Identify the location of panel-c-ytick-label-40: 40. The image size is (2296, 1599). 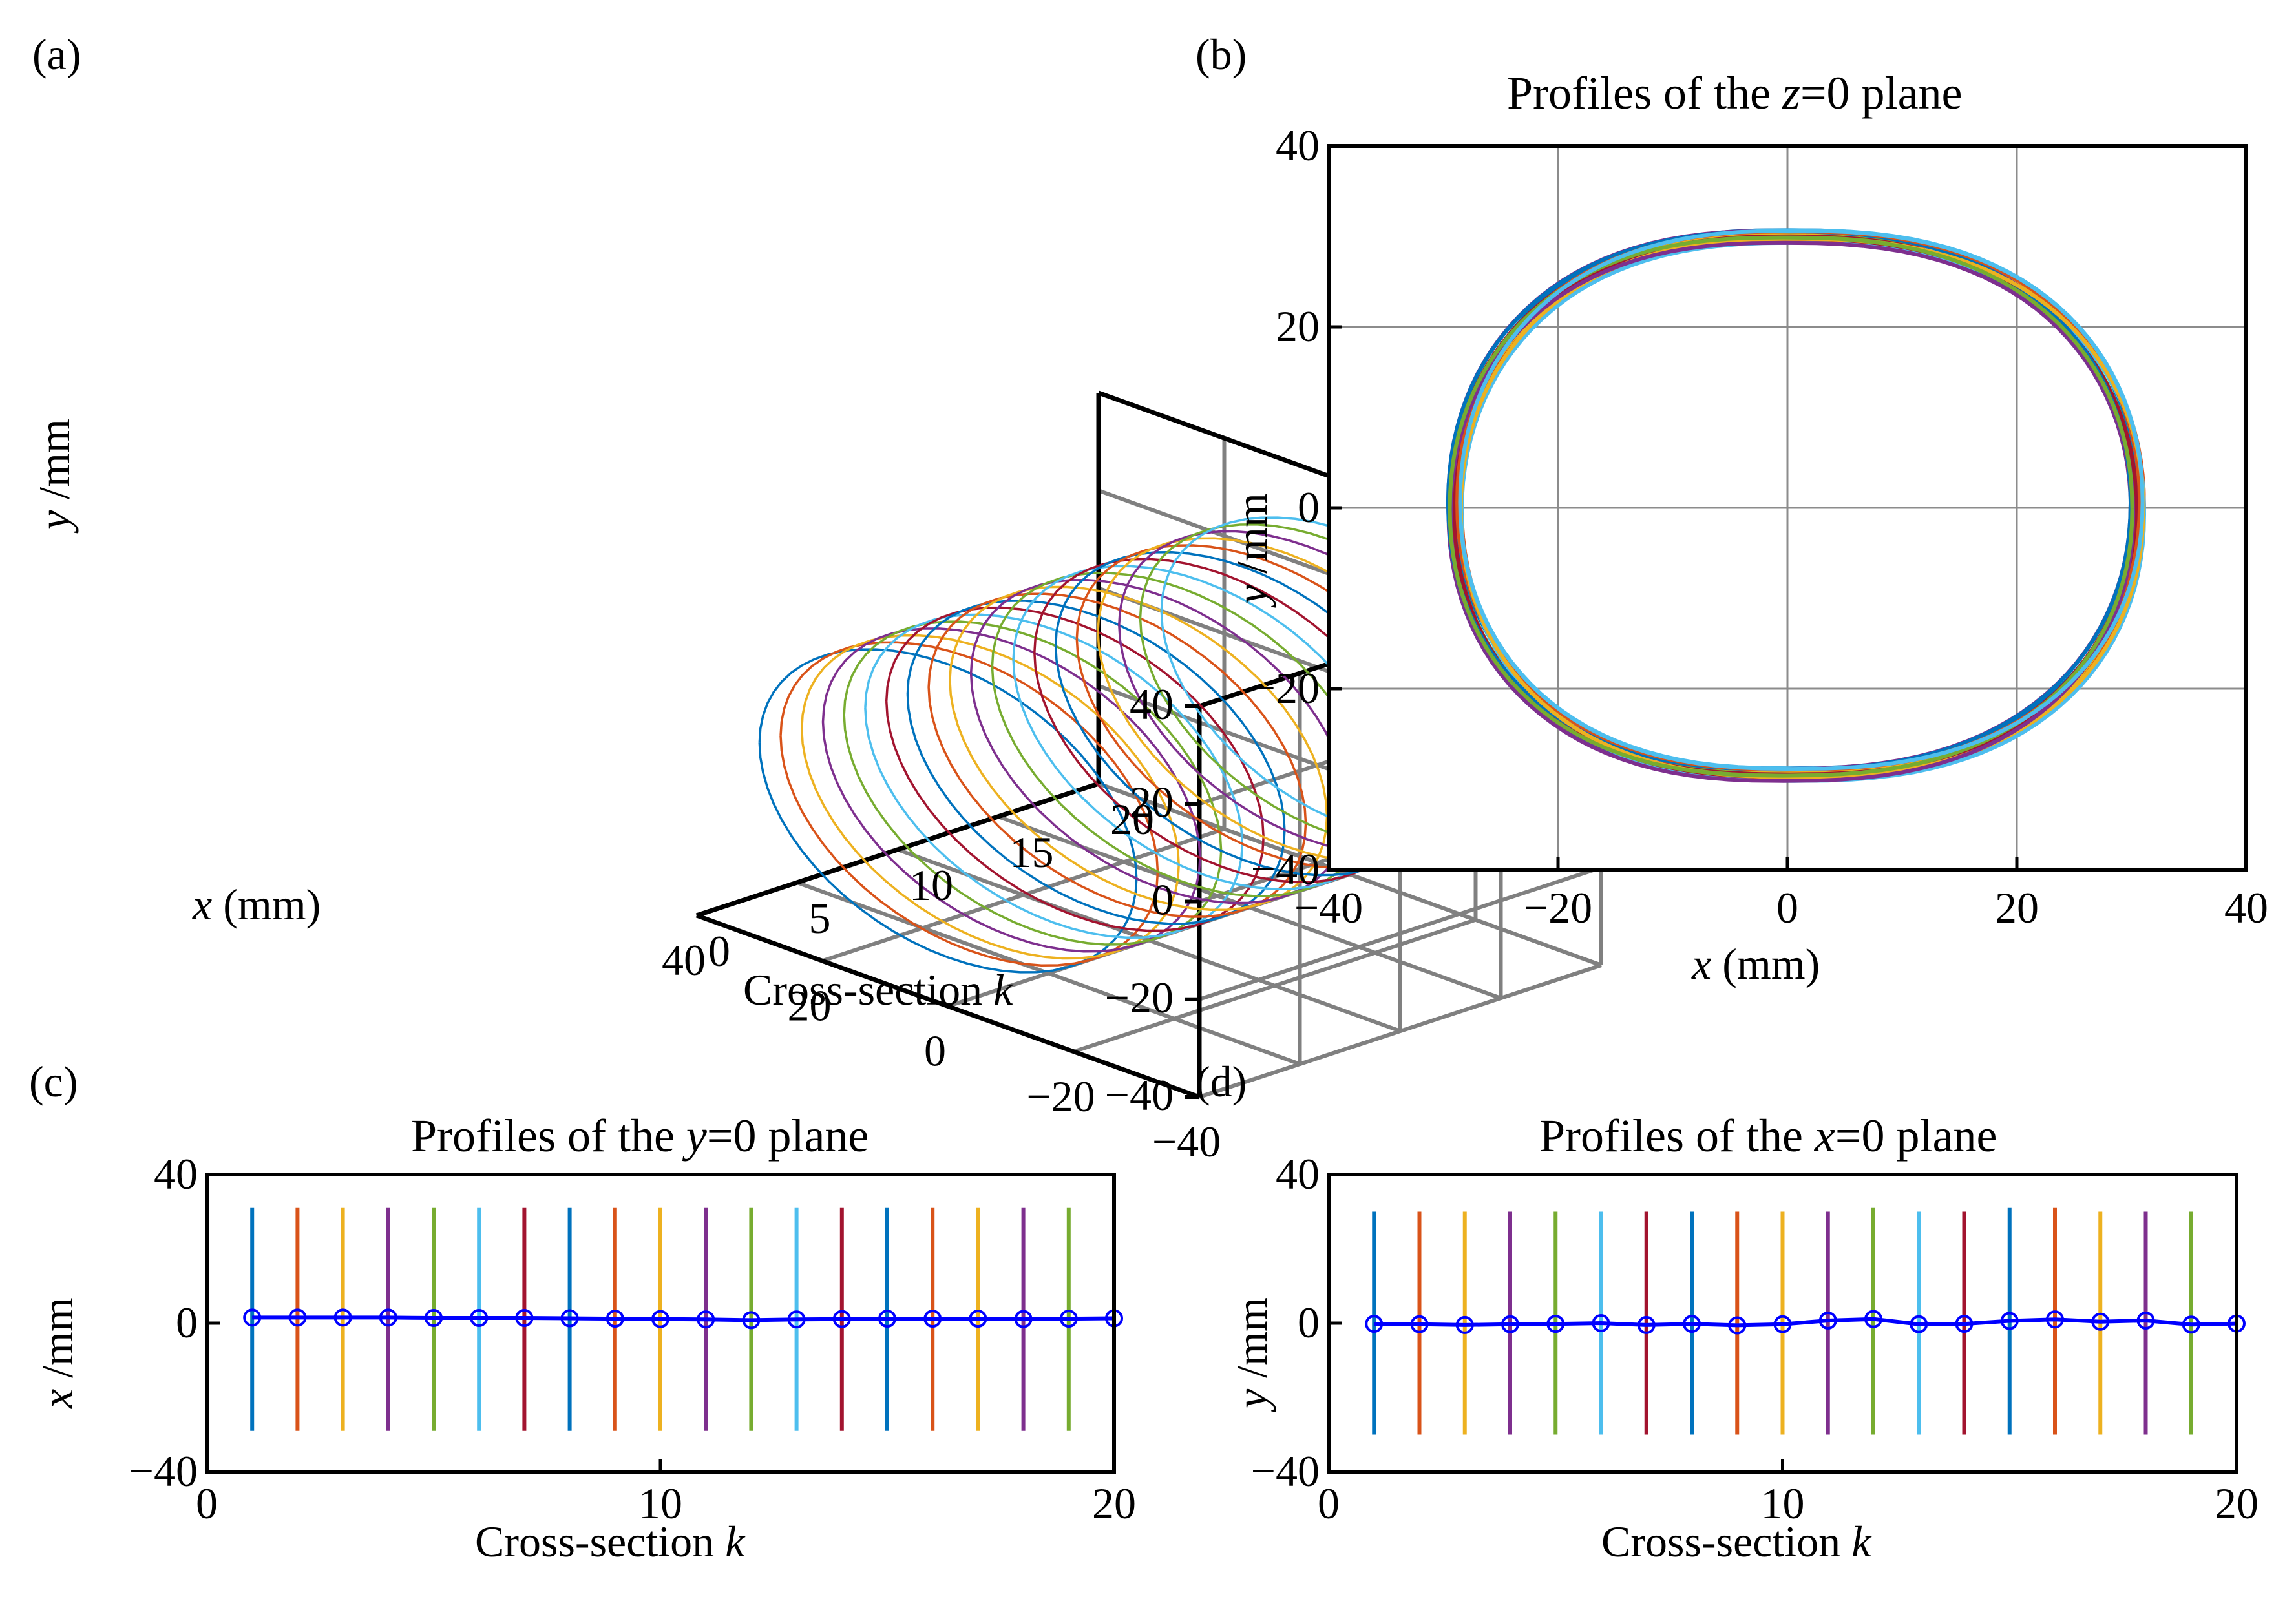
(176, 1173).